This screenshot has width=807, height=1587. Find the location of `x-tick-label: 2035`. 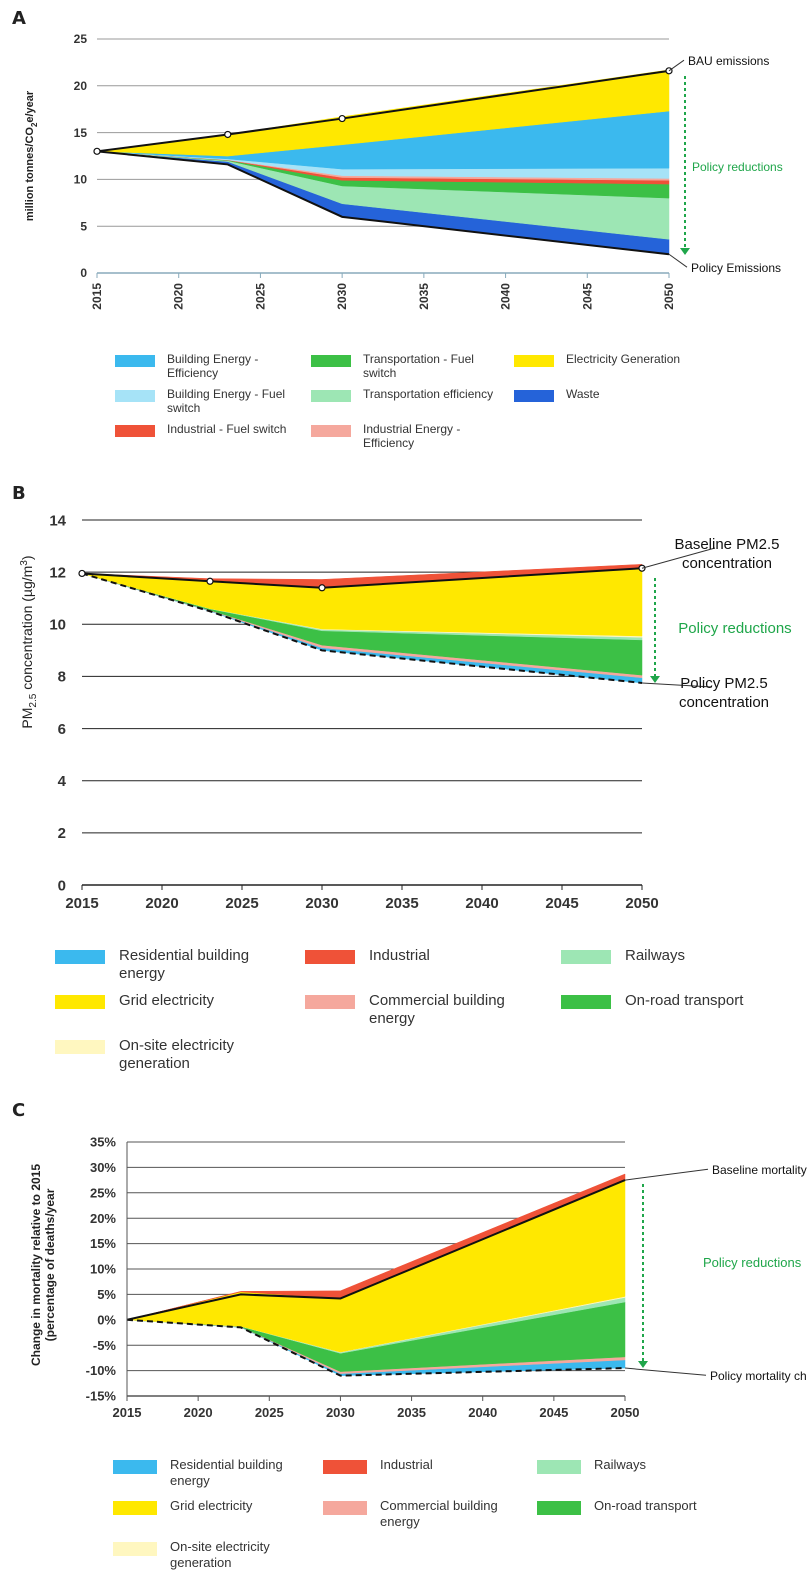

x-tick-label: 2035 is located at coordinates (424, 296).